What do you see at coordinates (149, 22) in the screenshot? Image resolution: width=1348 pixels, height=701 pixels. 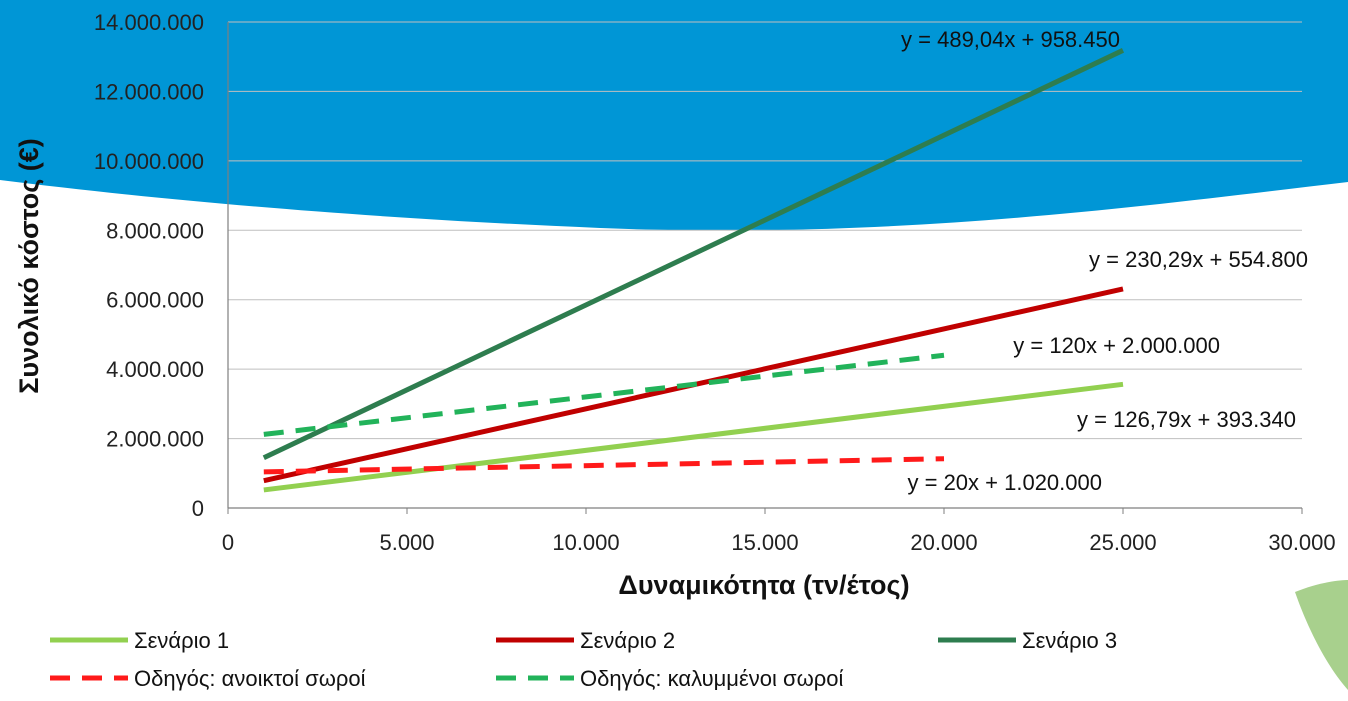 I see `y-tick-label: 14.000.000` at bounding box center [149, 22].